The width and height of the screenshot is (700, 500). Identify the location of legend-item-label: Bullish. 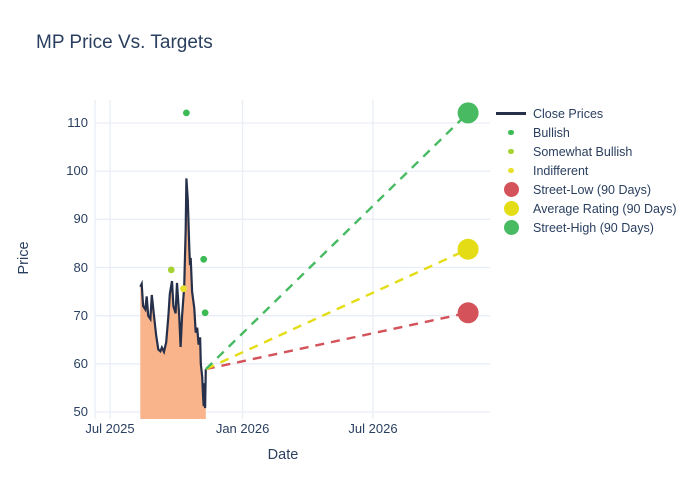
(551, 132).